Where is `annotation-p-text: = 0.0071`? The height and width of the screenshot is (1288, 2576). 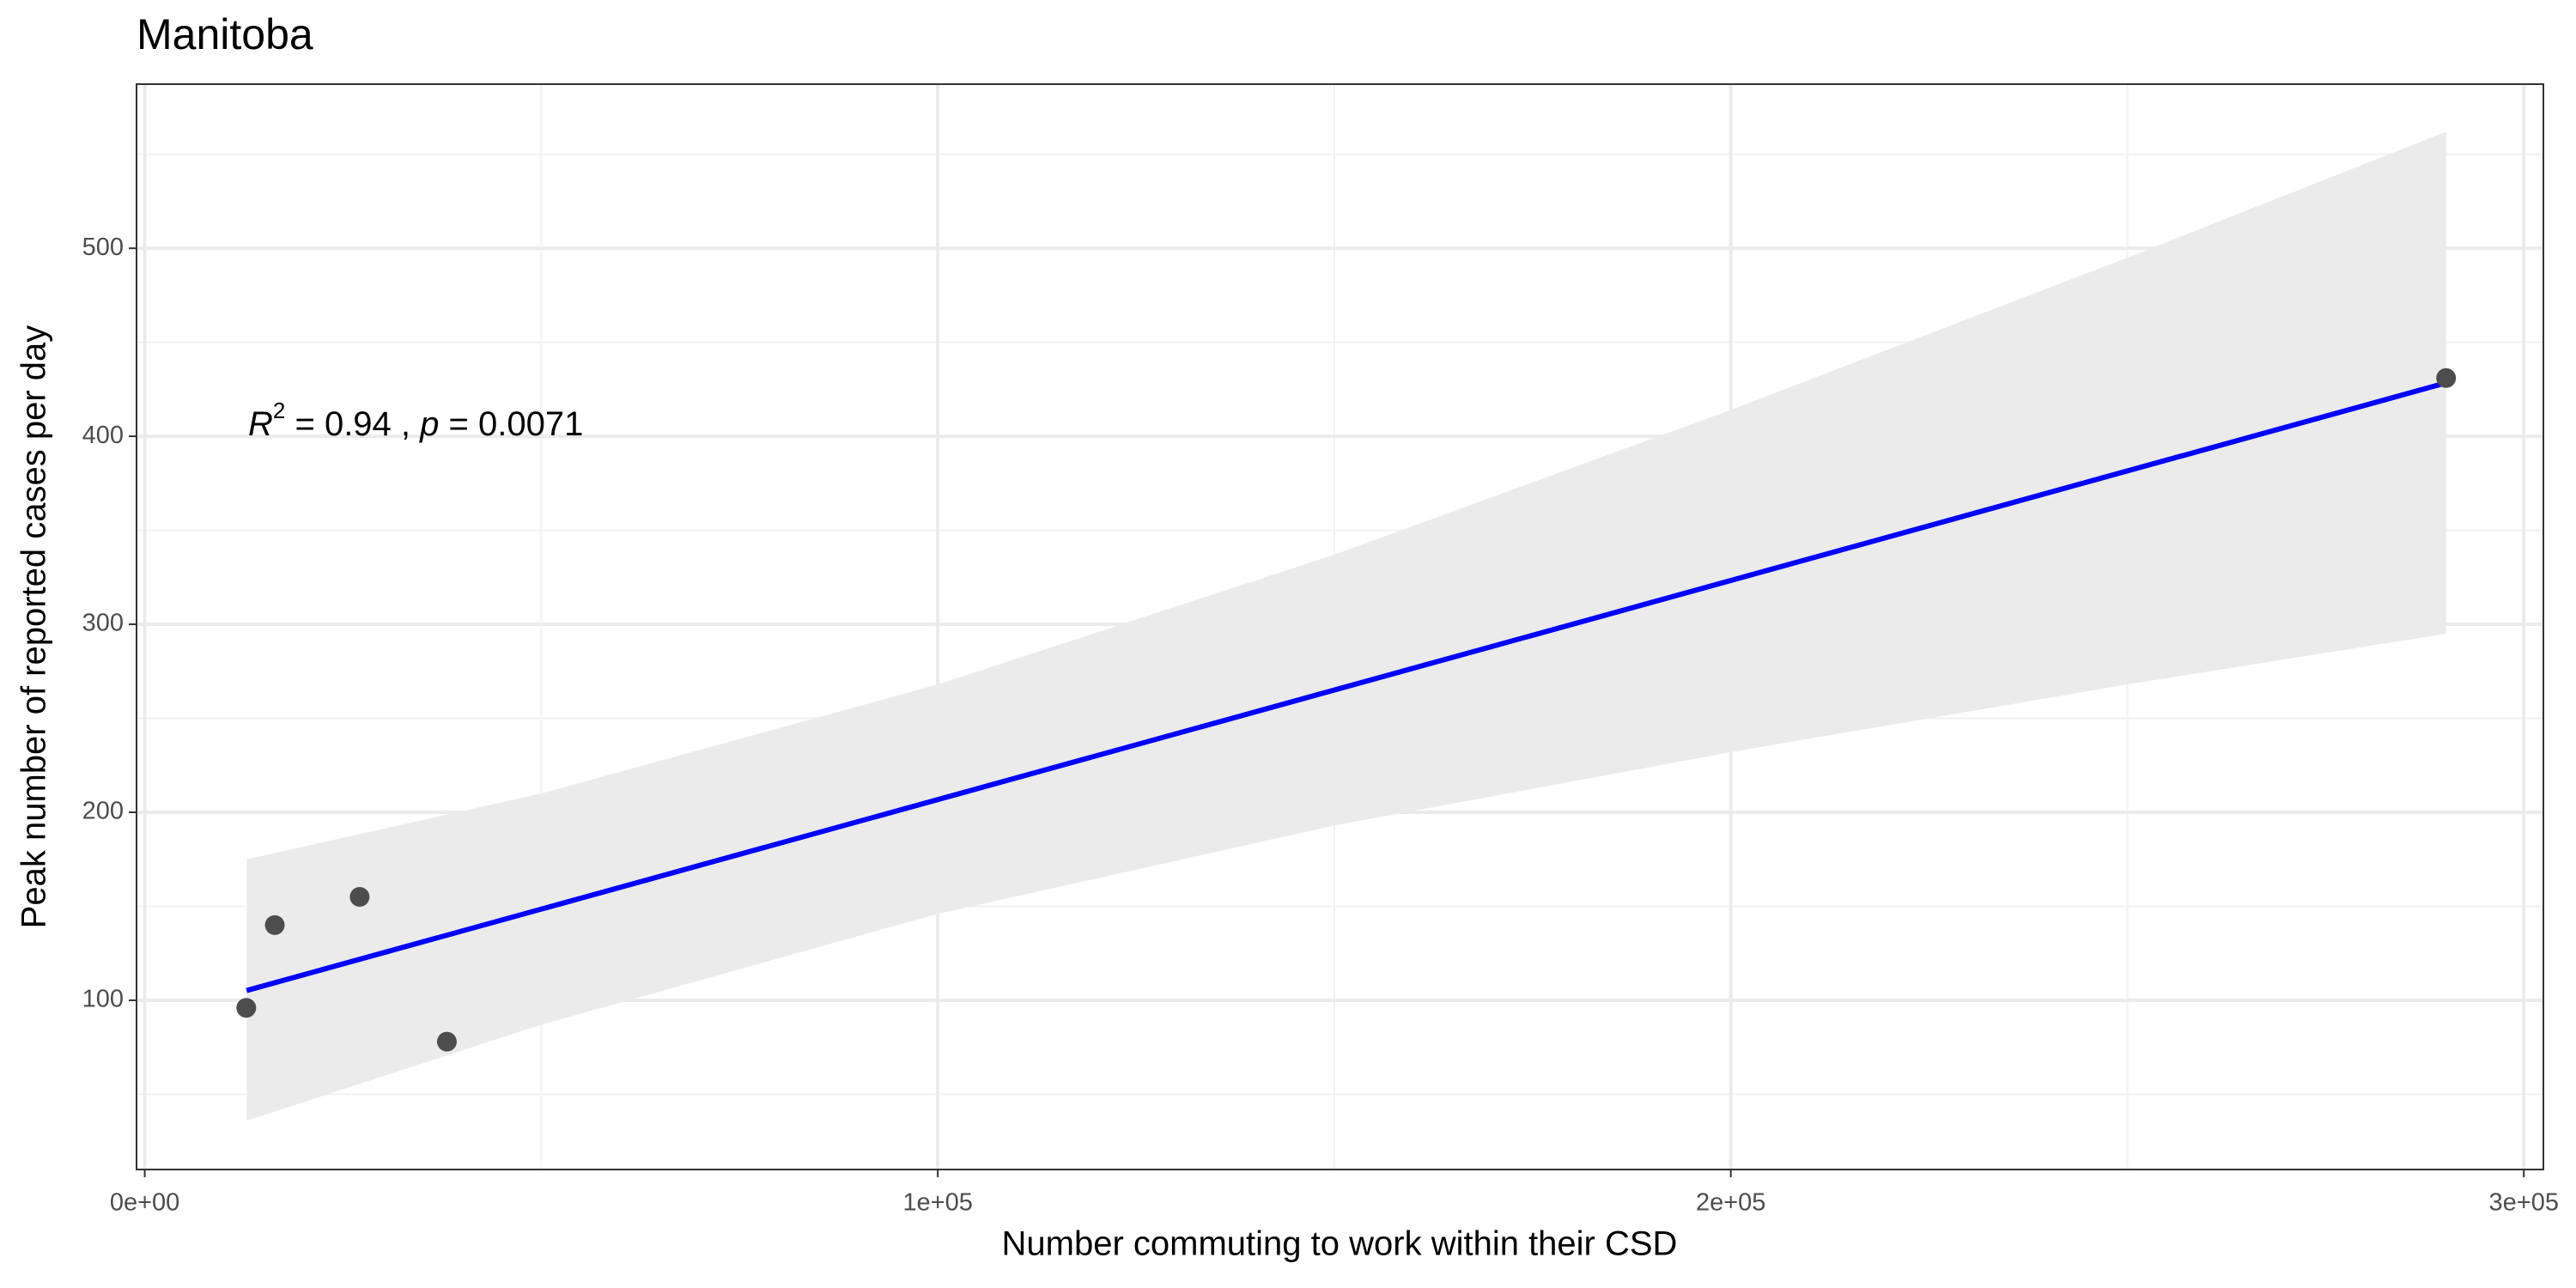
annotation-p-text: = 0.0071 is located at coordinates (511, 424).